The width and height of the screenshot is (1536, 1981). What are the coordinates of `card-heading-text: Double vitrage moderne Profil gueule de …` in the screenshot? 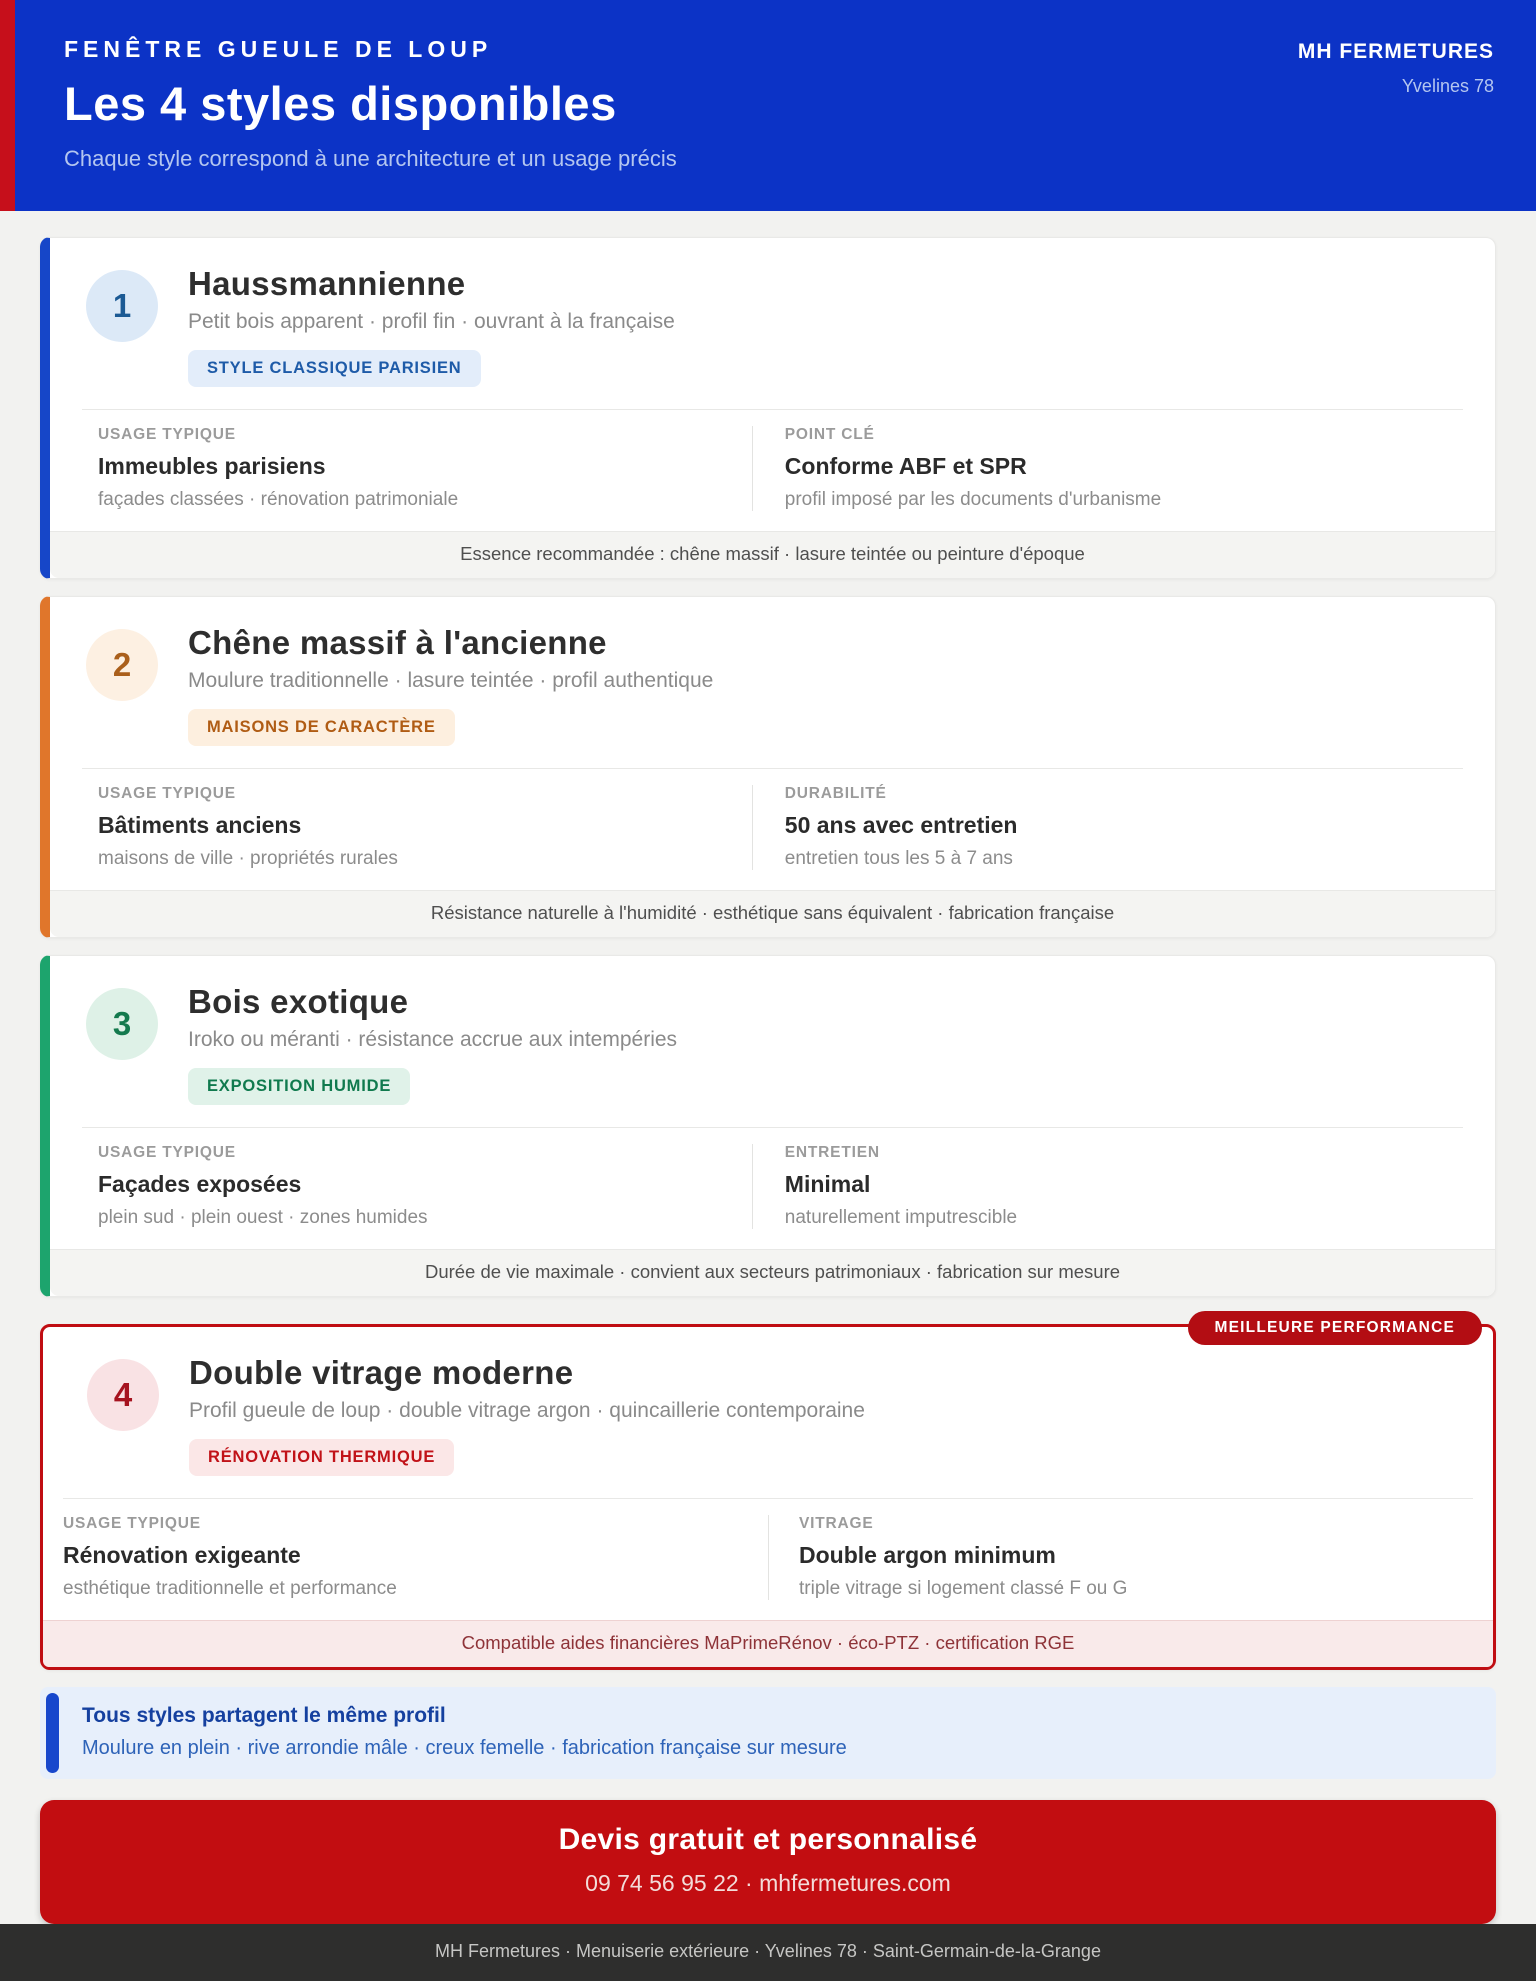 It's located at (527, 1426).